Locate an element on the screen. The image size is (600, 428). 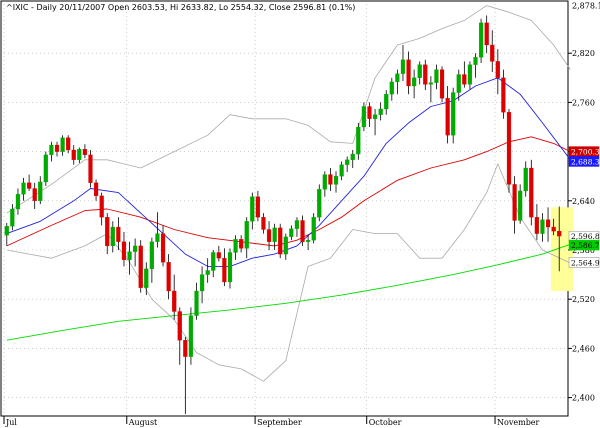
y-tick-label: 2,760 is located at coordinates (583, 102).